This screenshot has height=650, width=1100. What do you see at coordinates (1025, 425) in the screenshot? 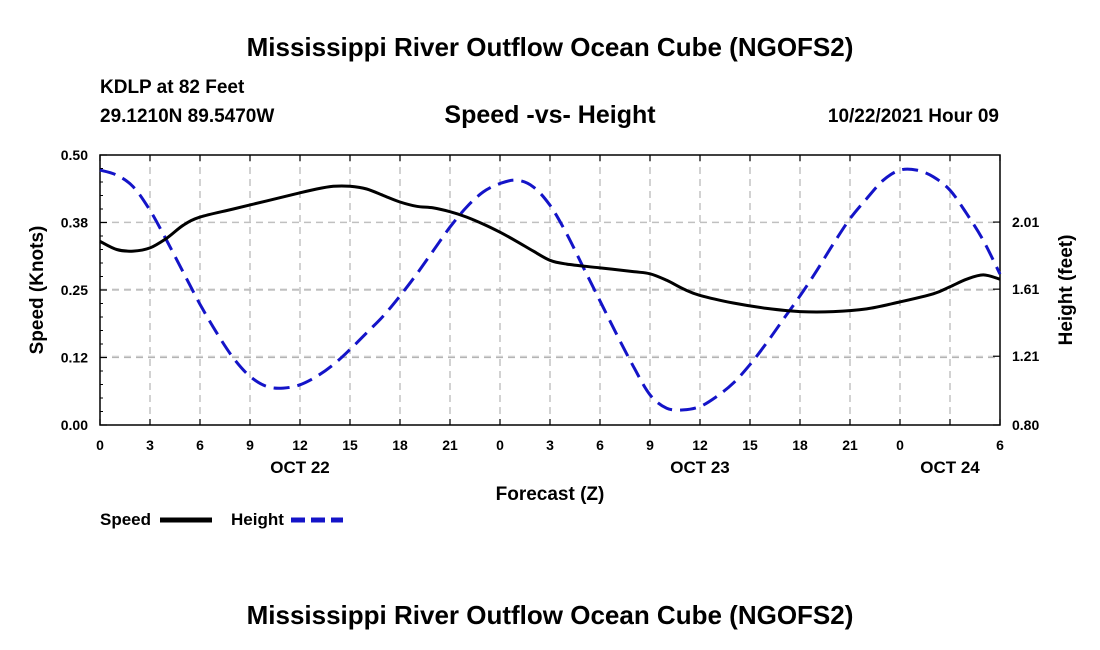
I see `y-right-tick-label: 0.80` at bounding box center [1025, 425].